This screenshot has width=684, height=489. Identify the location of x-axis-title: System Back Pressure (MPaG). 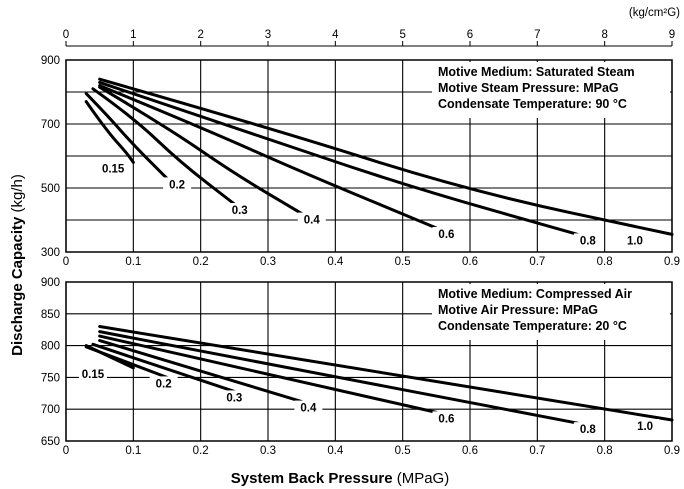
(340, 478).